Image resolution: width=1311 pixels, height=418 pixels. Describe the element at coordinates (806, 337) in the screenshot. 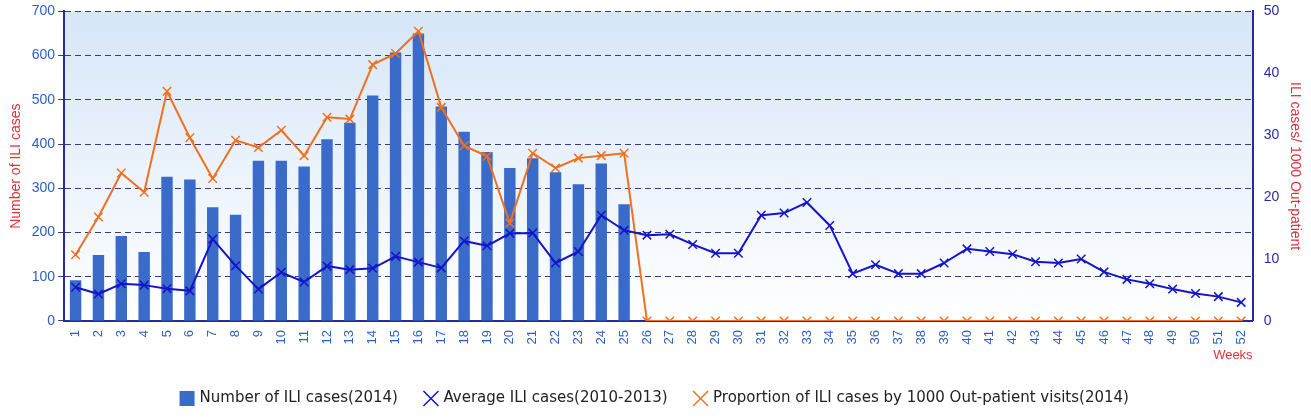

I see `x-tick-label: 33` at that location.